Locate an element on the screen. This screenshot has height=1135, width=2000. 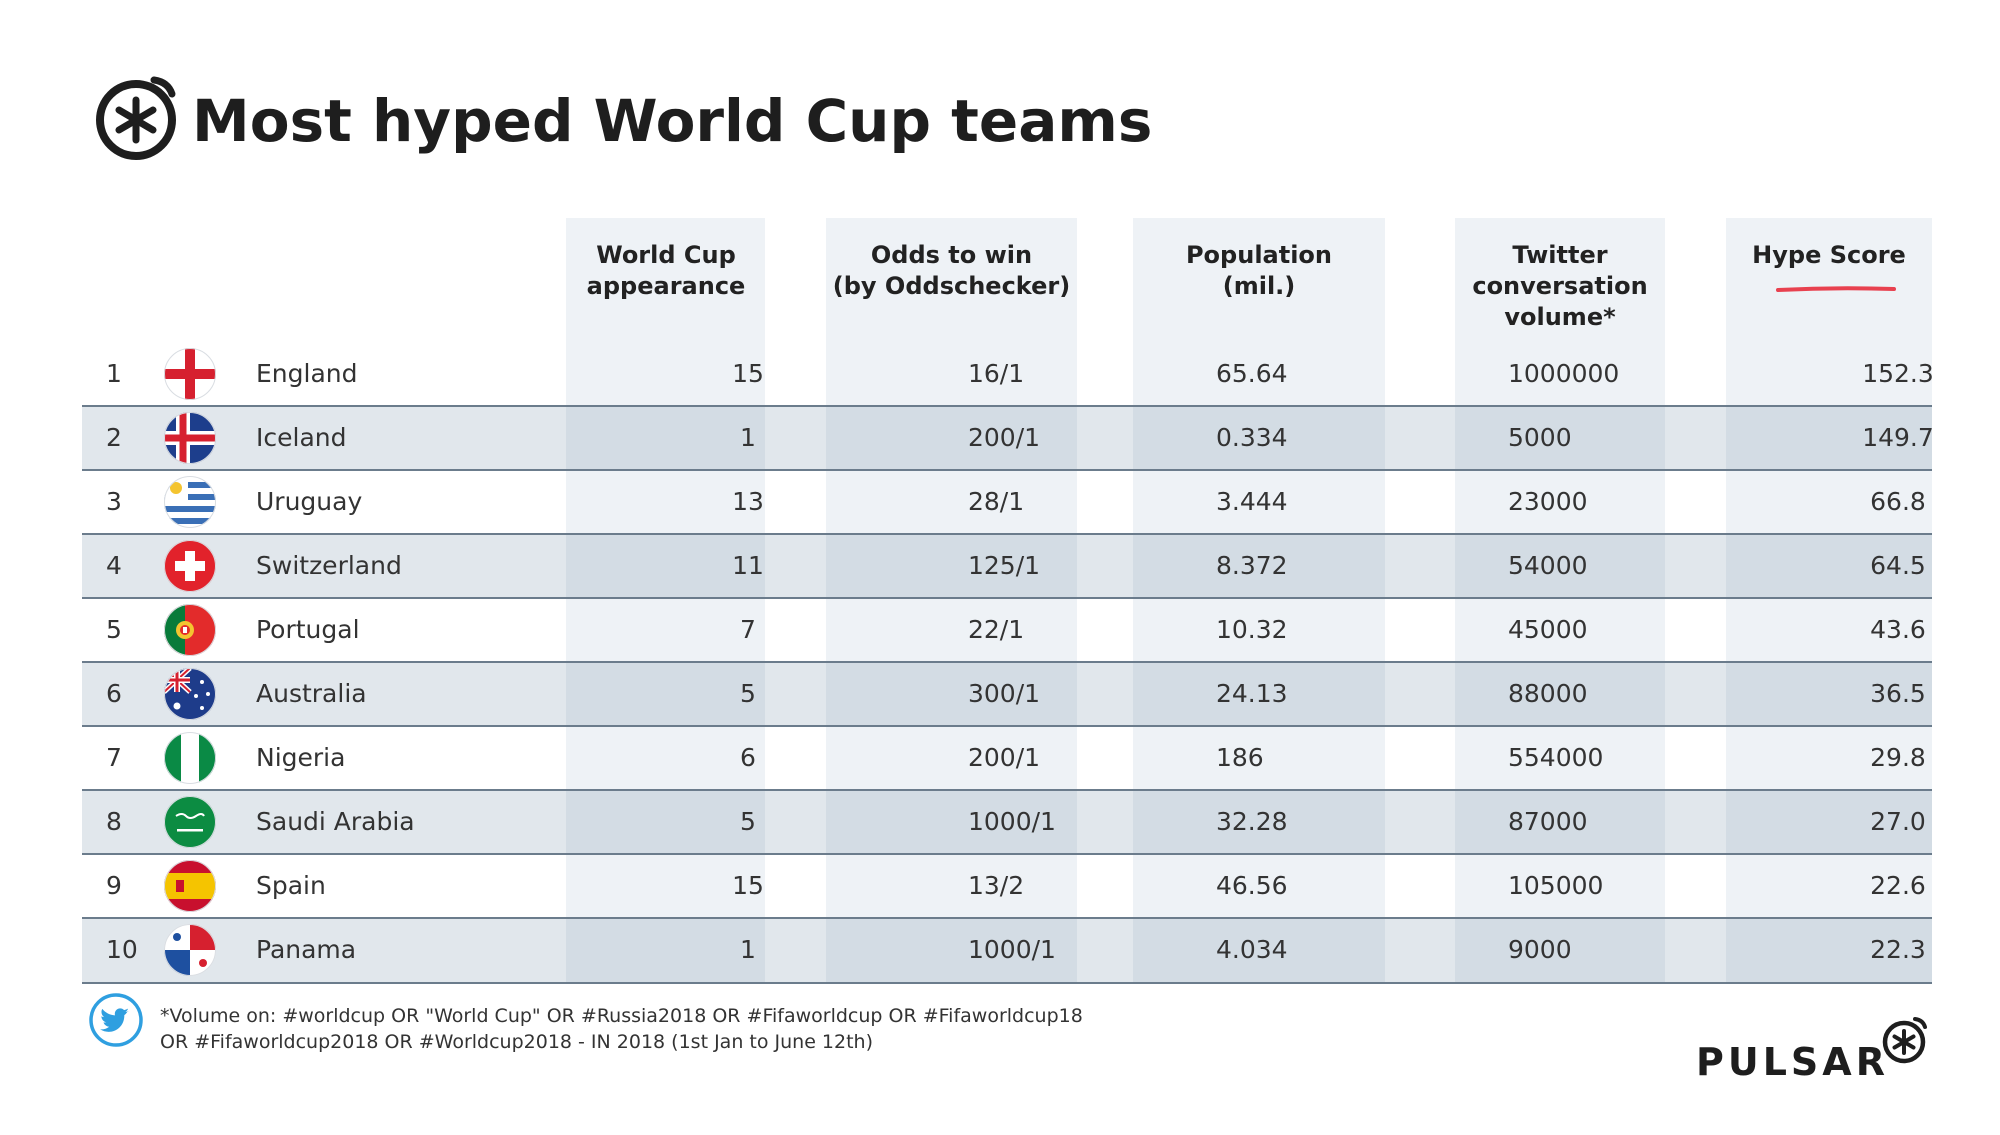
twitter-volume-cell: 88000 is located at coordinates (1548, 693).